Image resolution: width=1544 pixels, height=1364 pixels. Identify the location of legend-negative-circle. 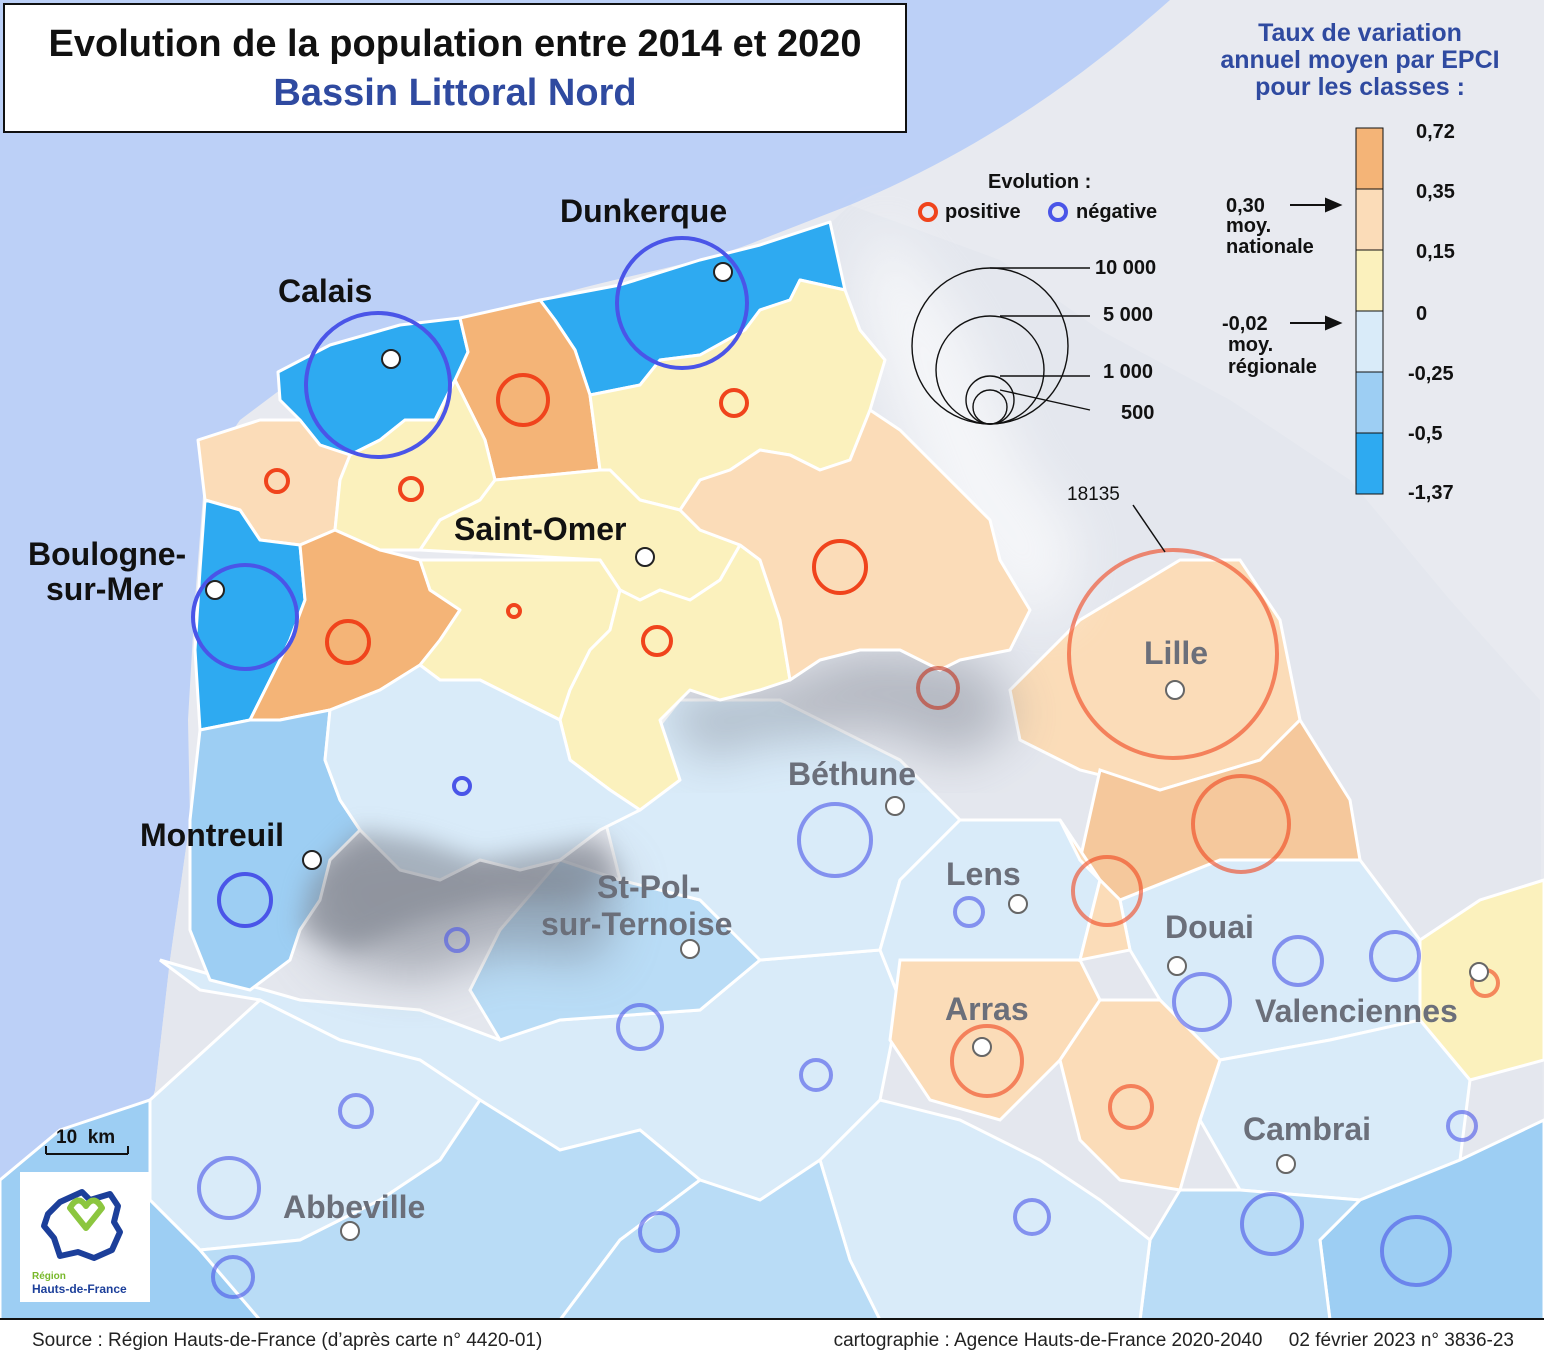
(1058, 212).